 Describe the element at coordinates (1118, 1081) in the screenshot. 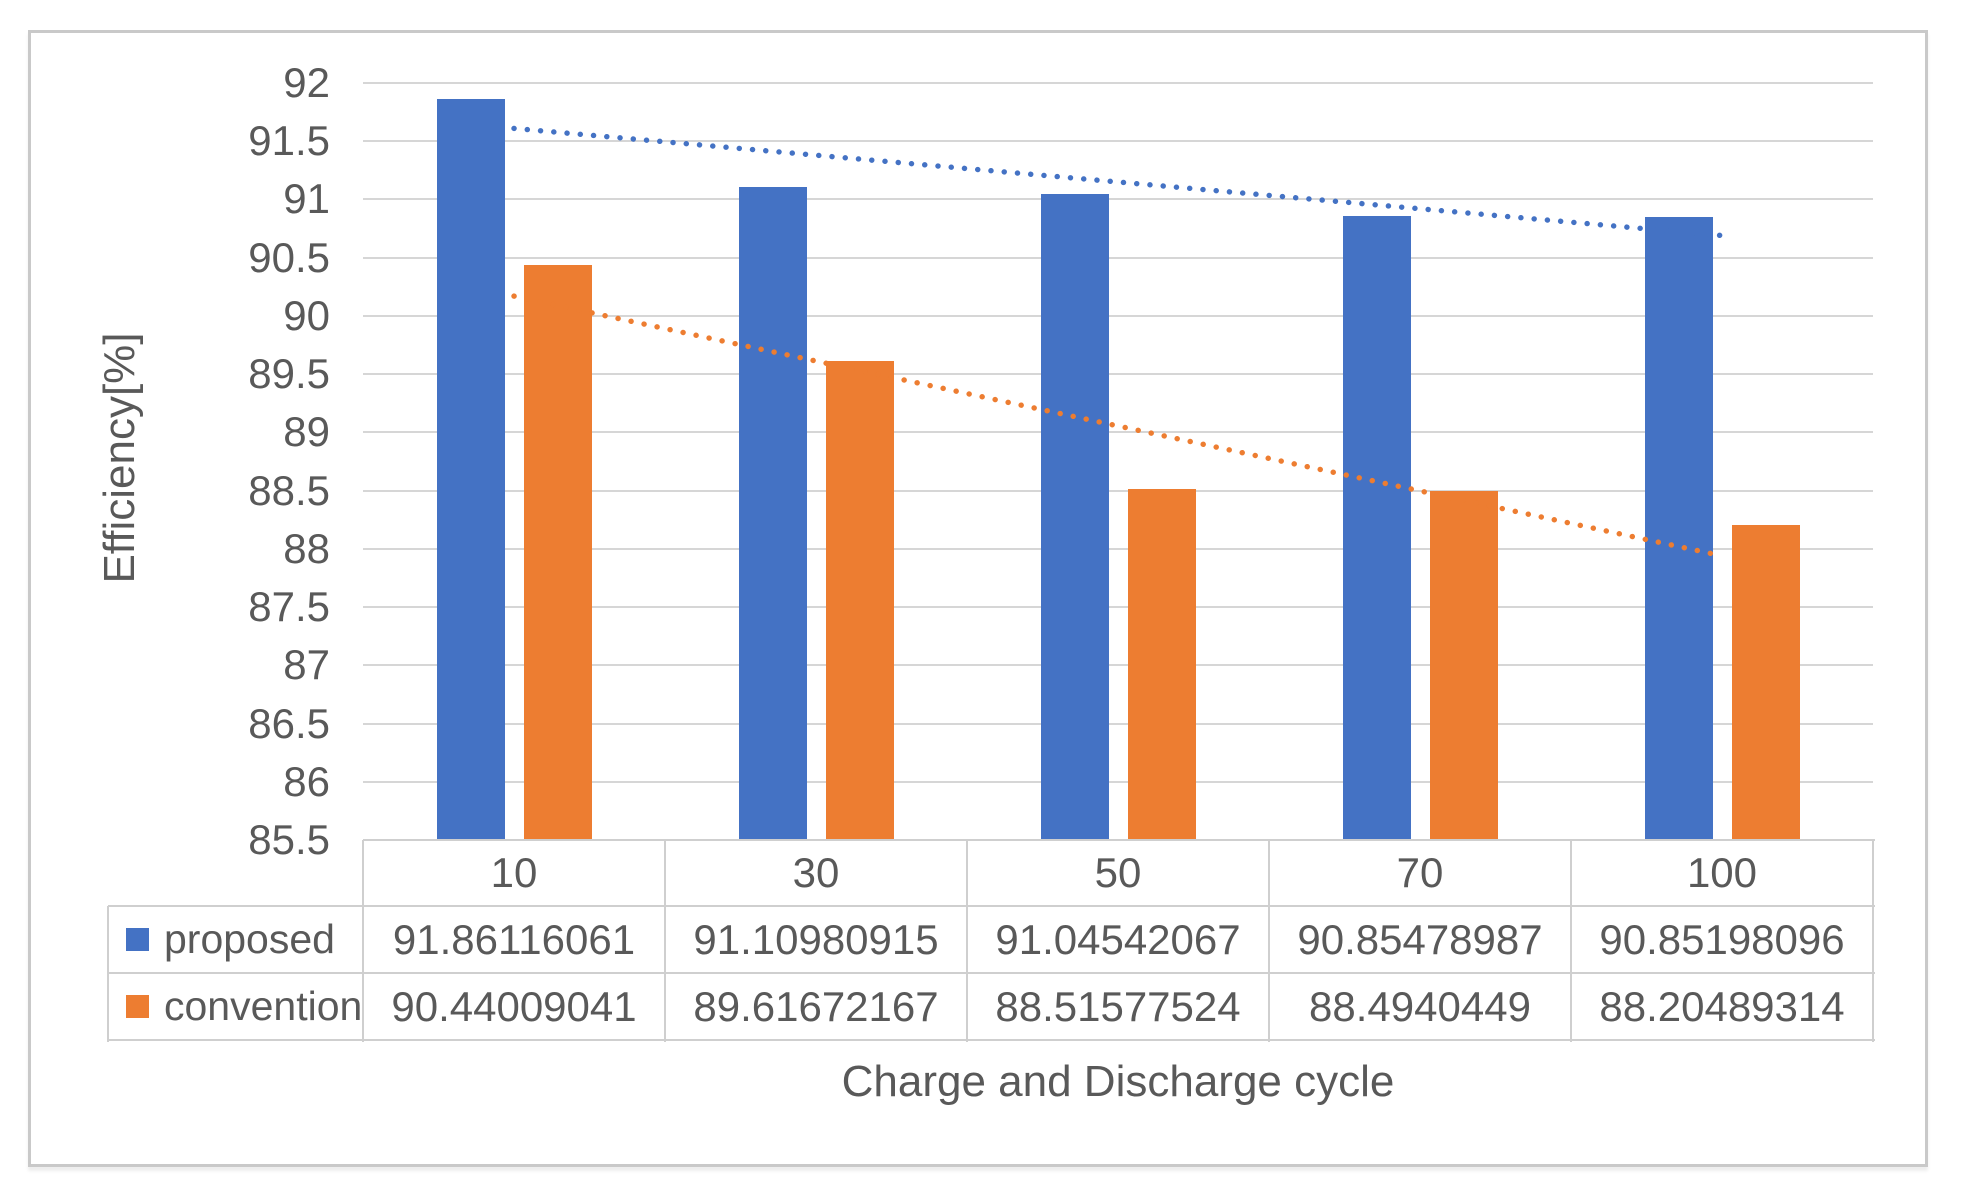

I see `x-axis-title: Charge and Discharge cycle` at that location.